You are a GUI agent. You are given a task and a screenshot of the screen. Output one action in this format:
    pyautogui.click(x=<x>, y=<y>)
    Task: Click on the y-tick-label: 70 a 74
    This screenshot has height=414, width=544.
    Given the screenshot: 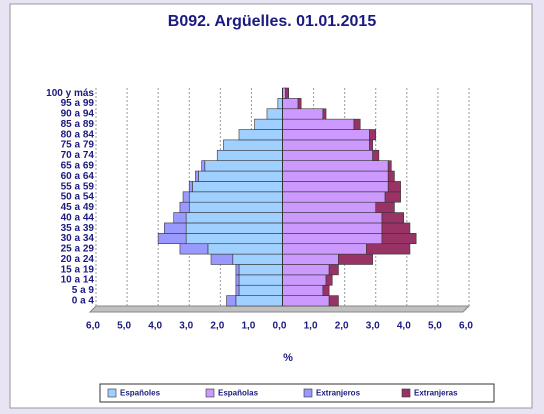 What is the action you would take?
    pyautogui.click(x=78, y=155)
    